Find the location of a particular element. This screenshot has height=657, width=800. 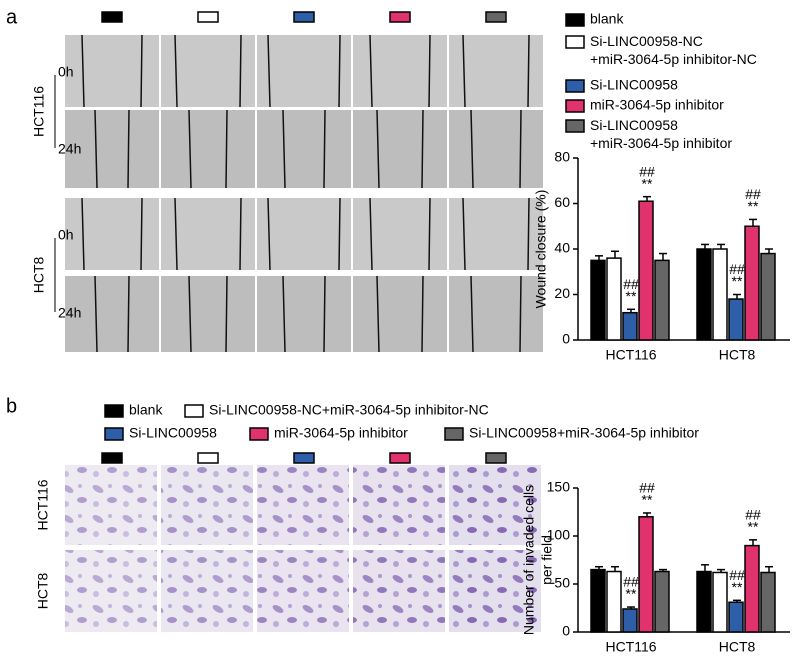

y-axis-label: Wound closure (%) is located at coordinates (541, 249).